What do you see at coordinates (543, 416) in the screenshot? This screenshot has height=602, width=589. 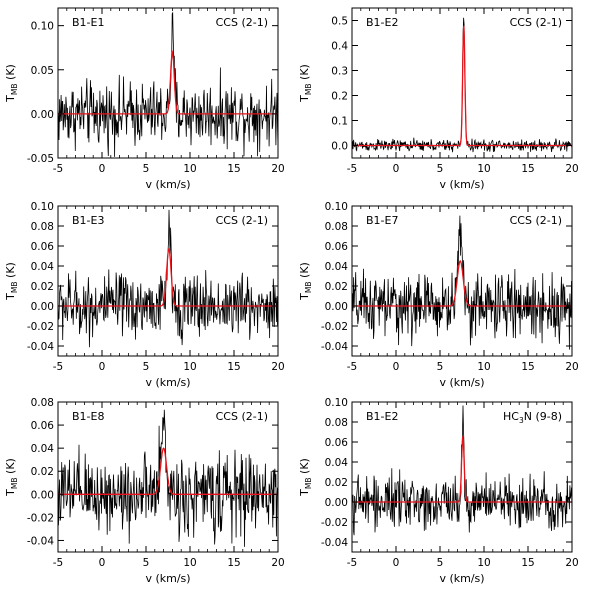 I see `transition-label-post: N (9-8)` at bounding box center [543, 416].